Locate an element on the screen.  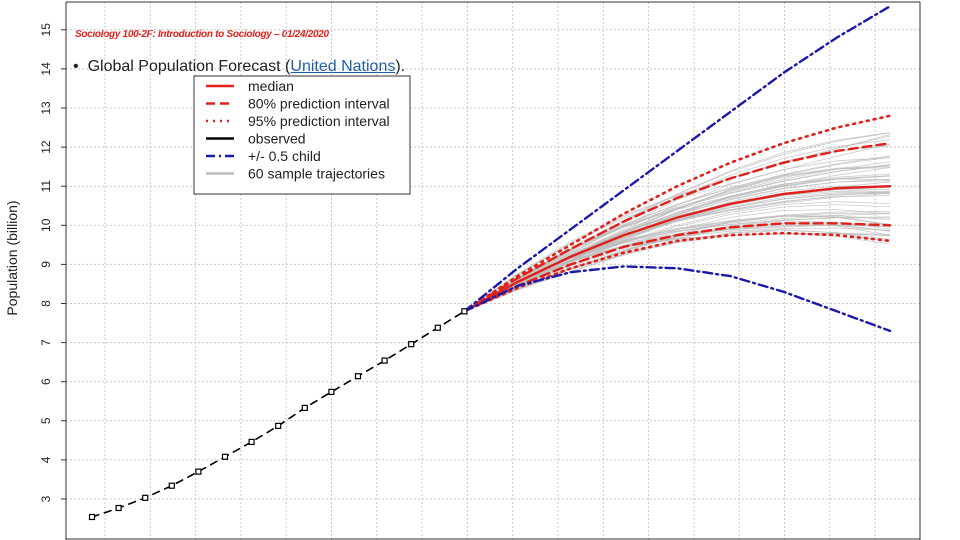
y-tick-label-10: 10 is located at coordinates (46, 225).